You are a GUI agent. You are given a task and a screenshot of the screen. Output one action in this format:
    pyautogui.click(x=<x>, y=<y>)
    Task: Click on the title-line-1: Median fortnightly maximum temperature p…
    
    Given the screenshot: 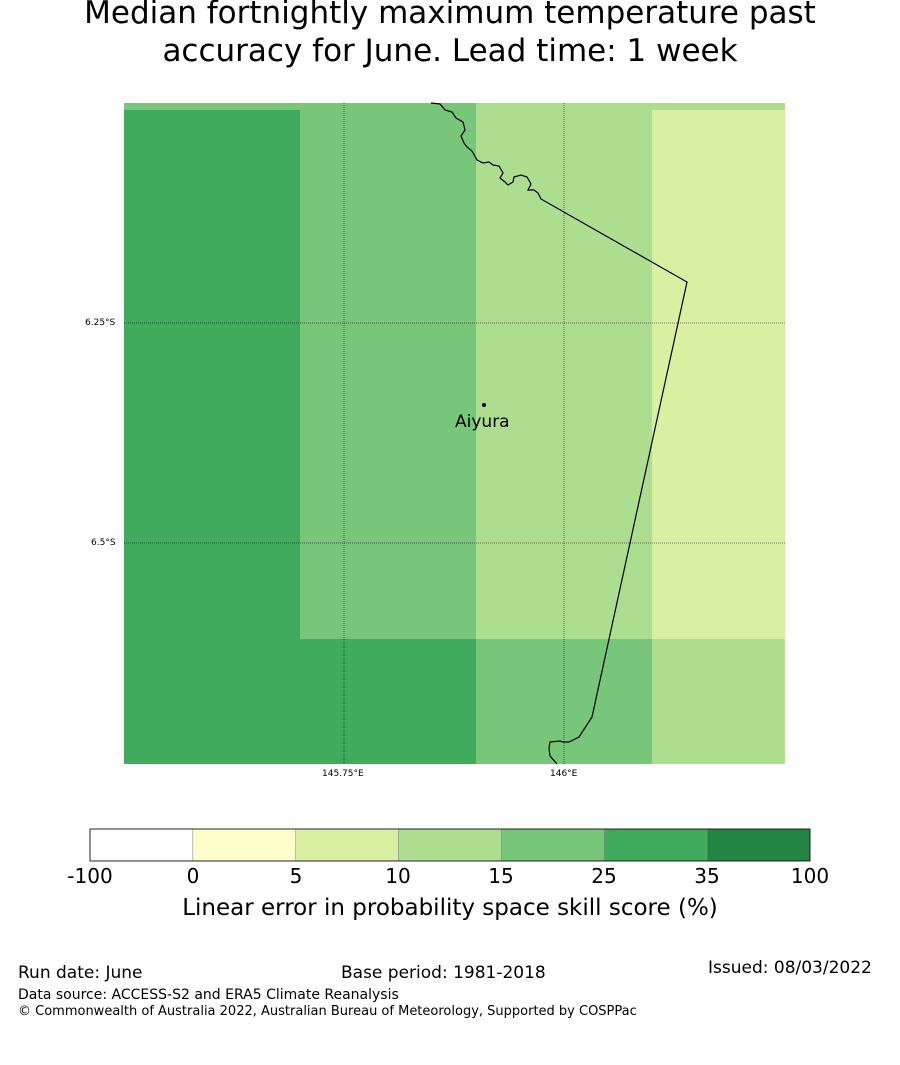 What is the action you would take?
    pyautogui.click(x=450, y=15)
    